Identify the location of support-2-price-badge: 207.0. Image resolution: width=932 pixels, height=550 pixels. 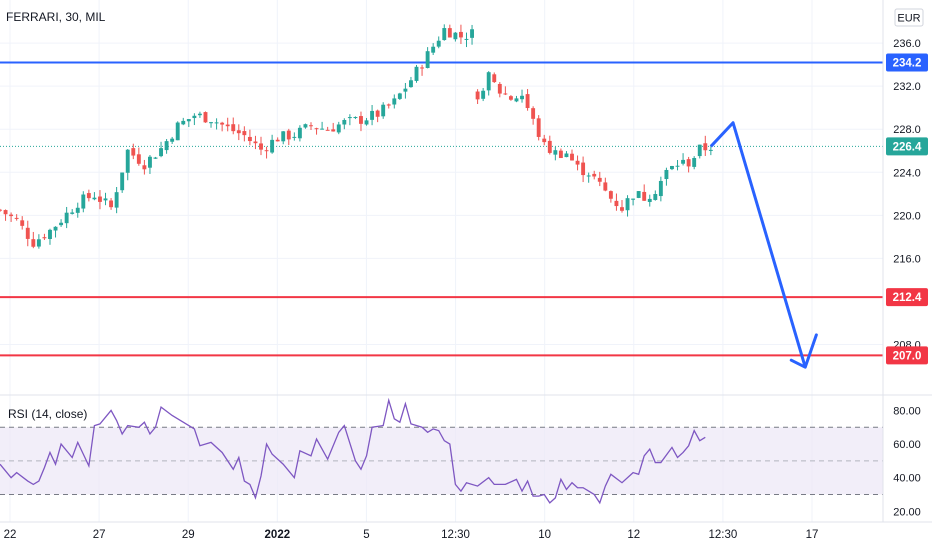
(907, 355).